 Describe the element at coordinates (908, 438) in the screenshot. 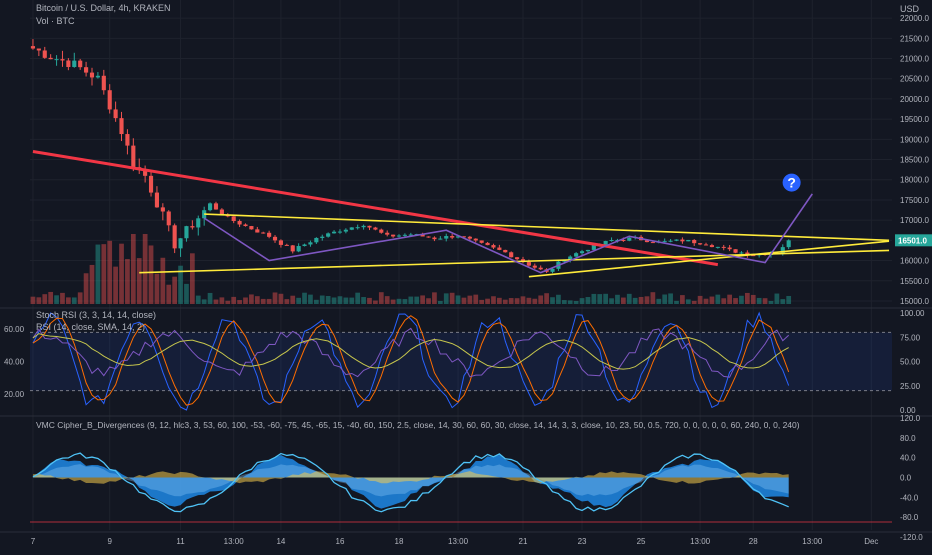

I see `vmc-tick-label: 80.0` at that location.